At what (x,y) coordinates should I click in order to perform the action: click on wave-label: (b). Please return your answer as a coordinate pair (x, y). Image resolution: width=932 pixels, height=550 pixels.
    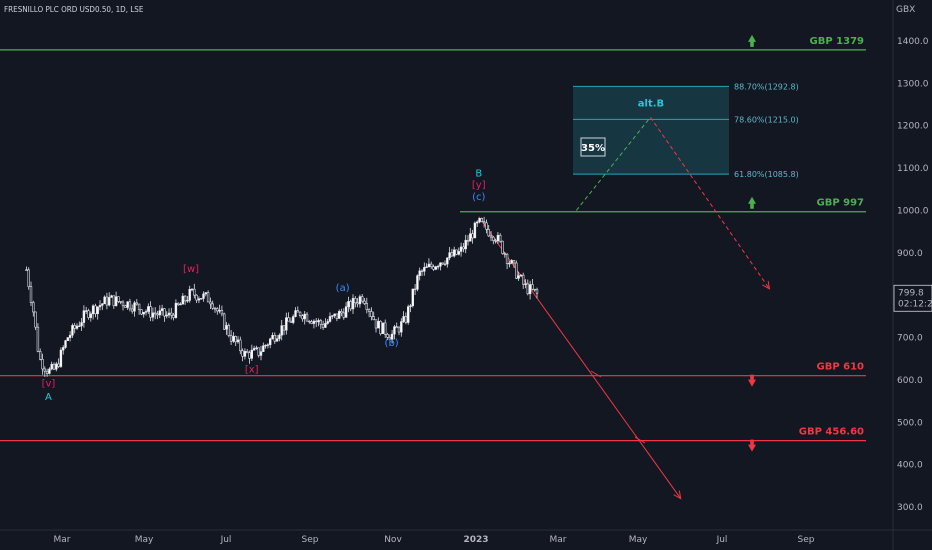
    Looking at the image, I should click on (392, 343).